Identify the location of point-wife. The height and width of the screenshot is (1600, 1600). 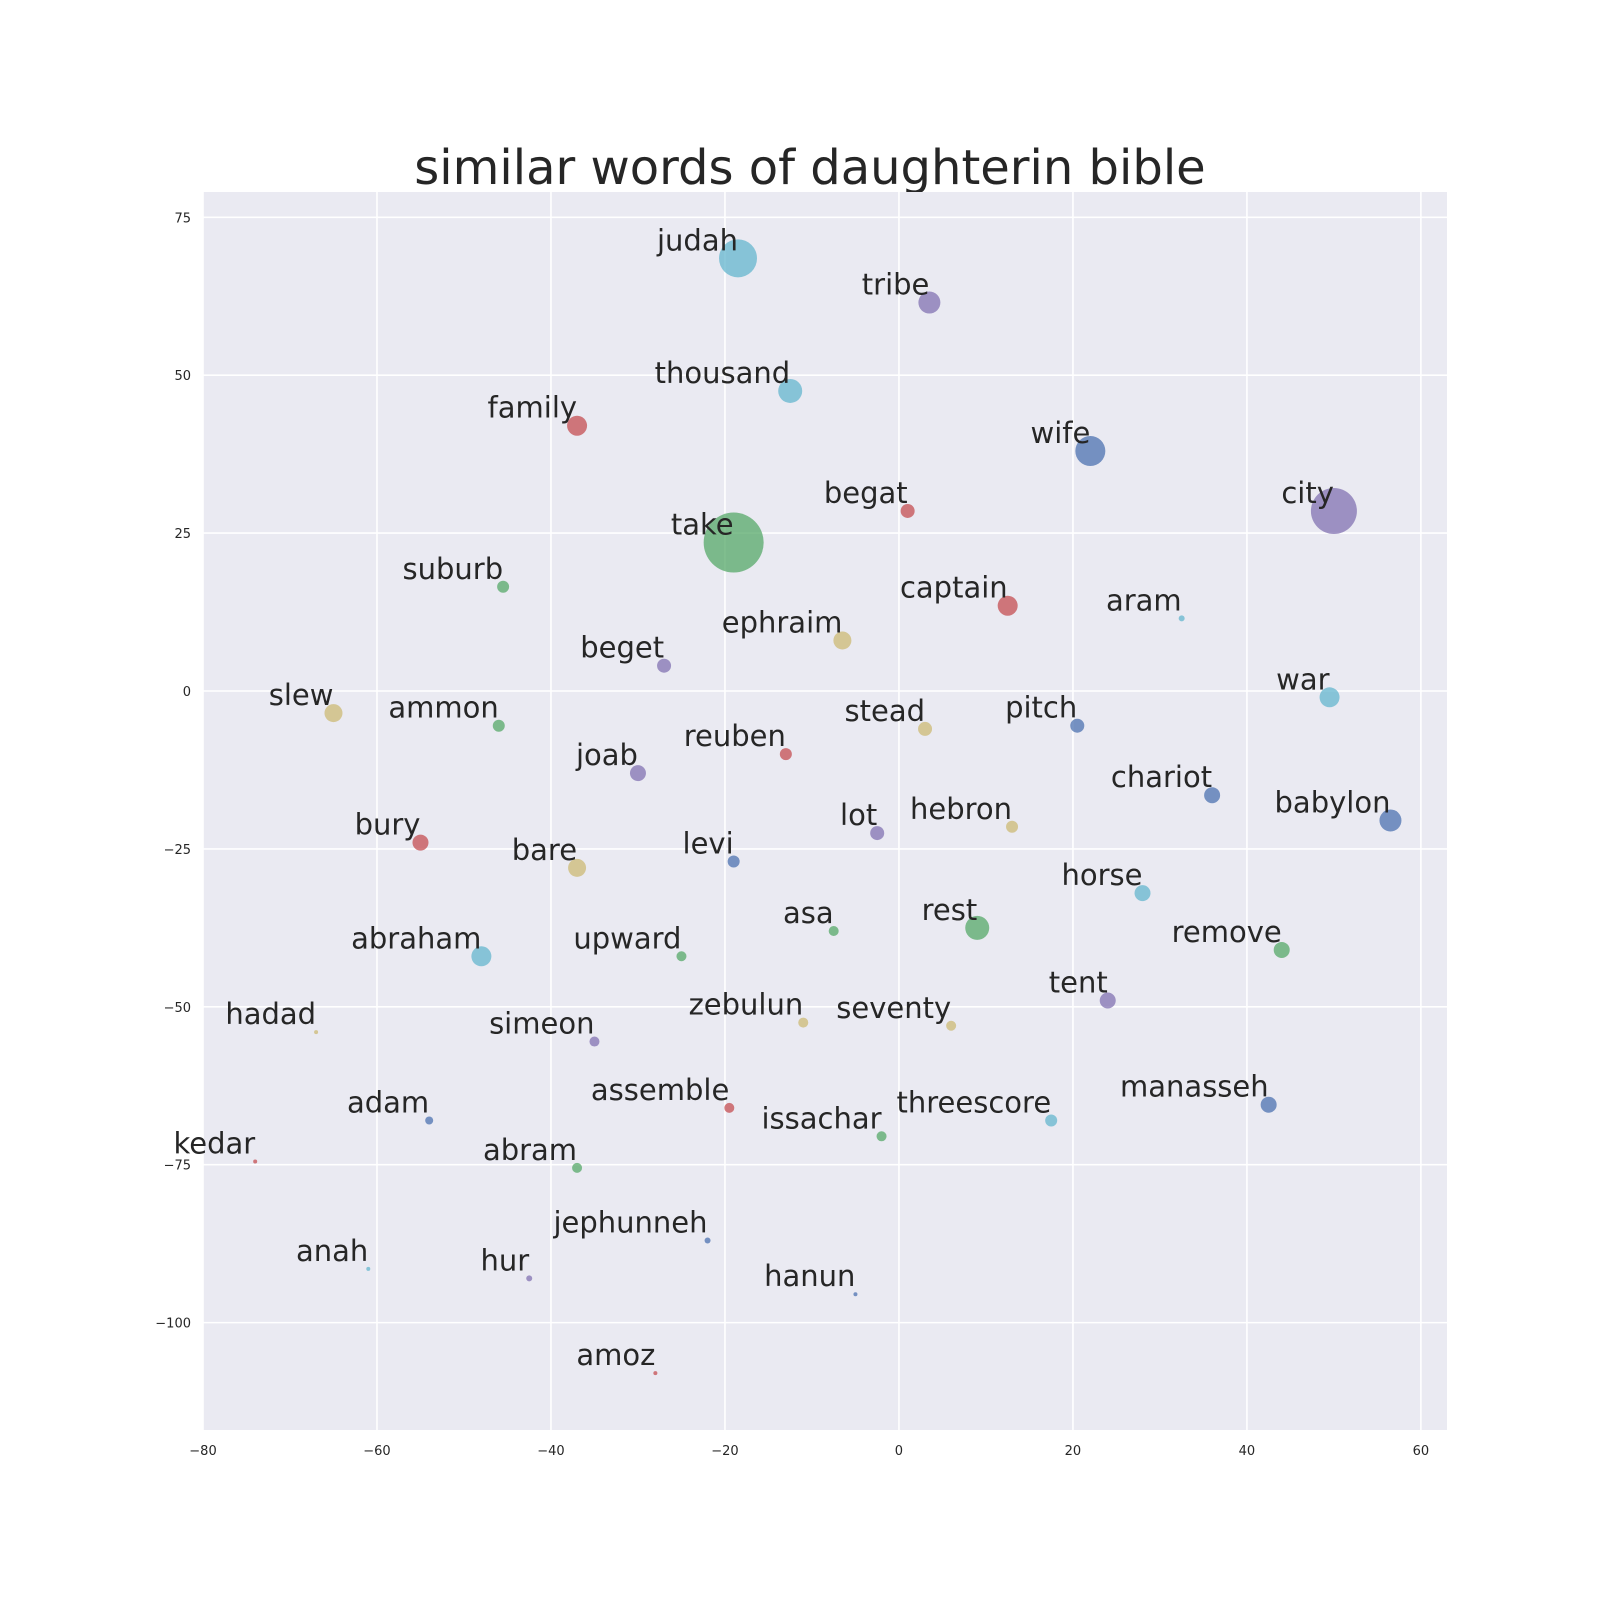
(1090, 450).